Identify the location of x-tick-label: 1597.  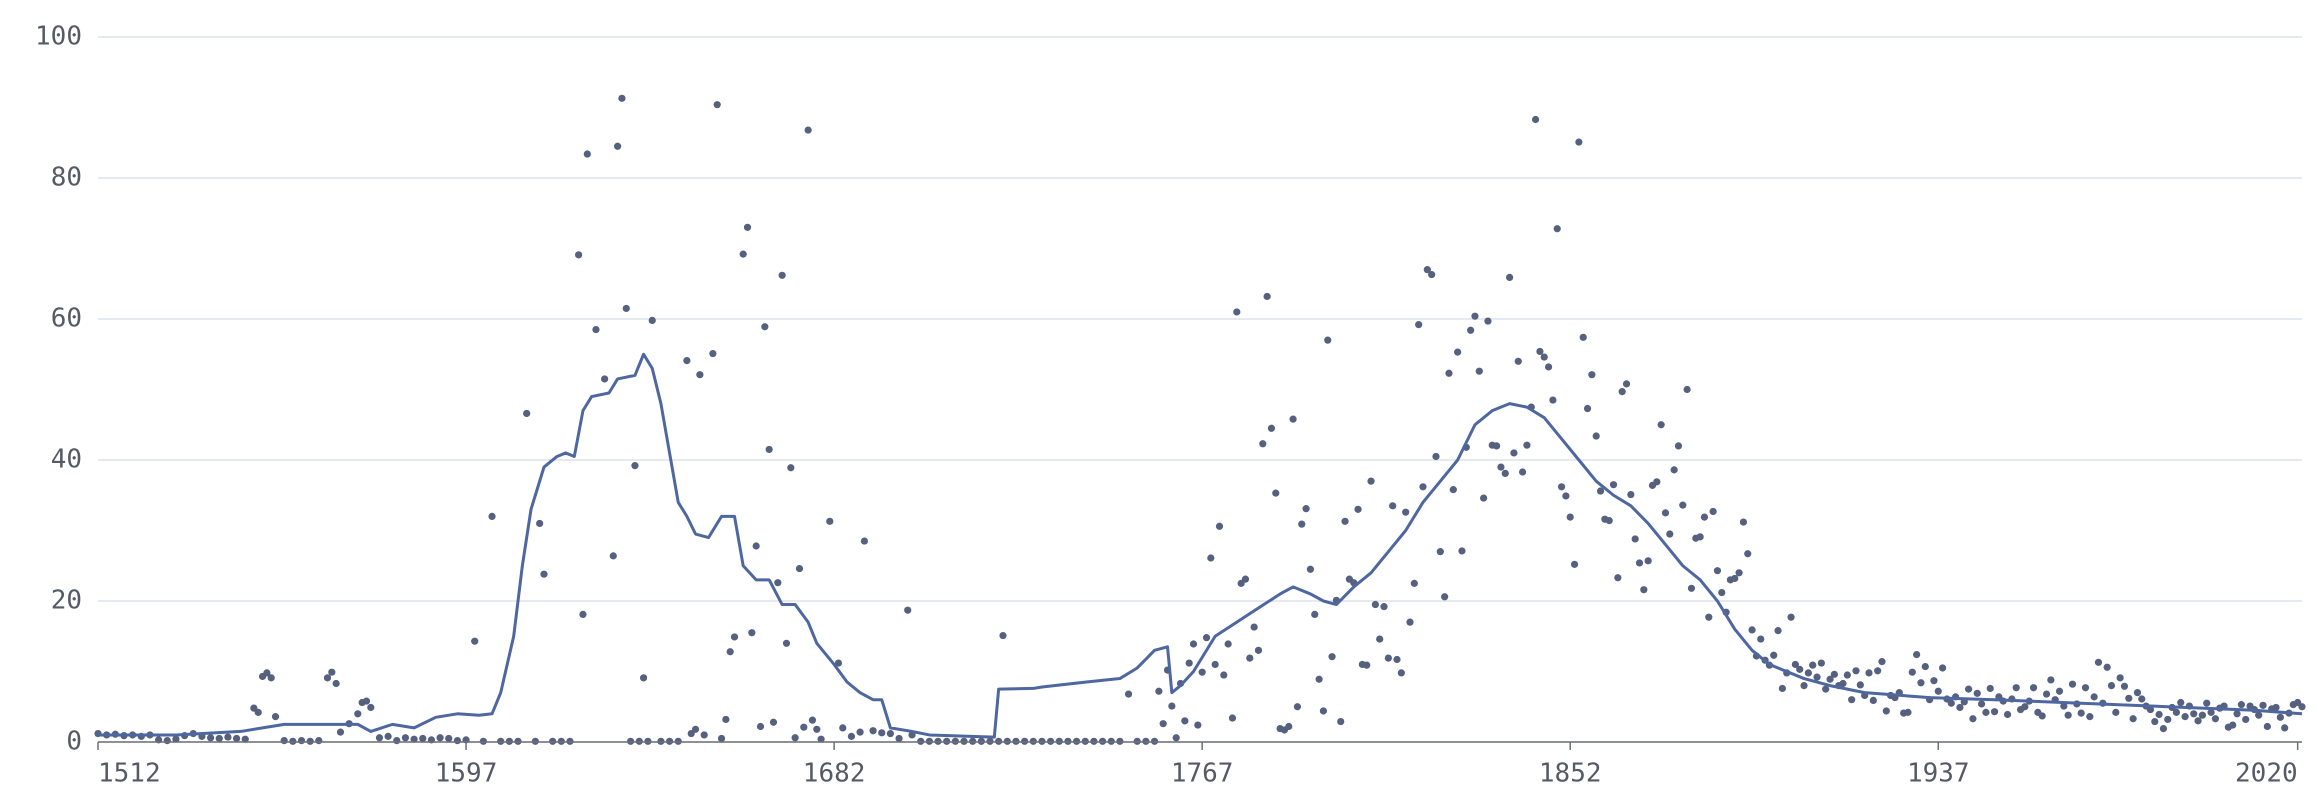
(466, 774).